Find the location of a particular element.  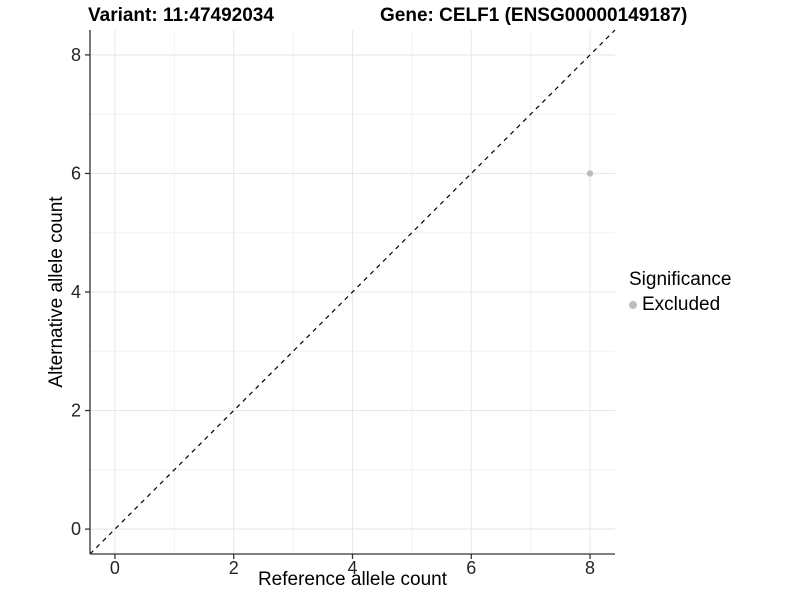

y-axis-title: Alternative allele count is located at coordinates (56, 292).